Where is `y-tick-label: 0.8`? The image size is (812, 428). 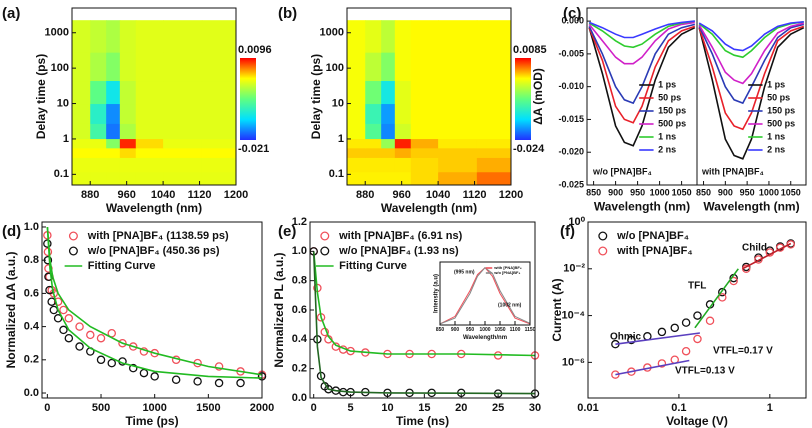 y-tick-label: 0.8 is located at coordinates (31, 260).